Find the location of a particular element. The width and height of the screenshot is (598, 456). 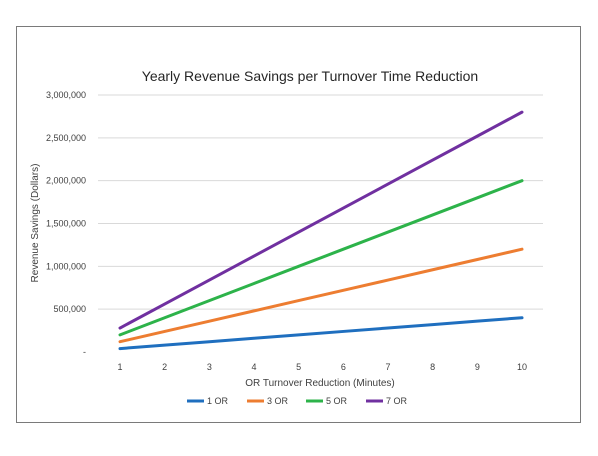

y-tick-label: 2,000,000 is located at coordinates (66, 181).